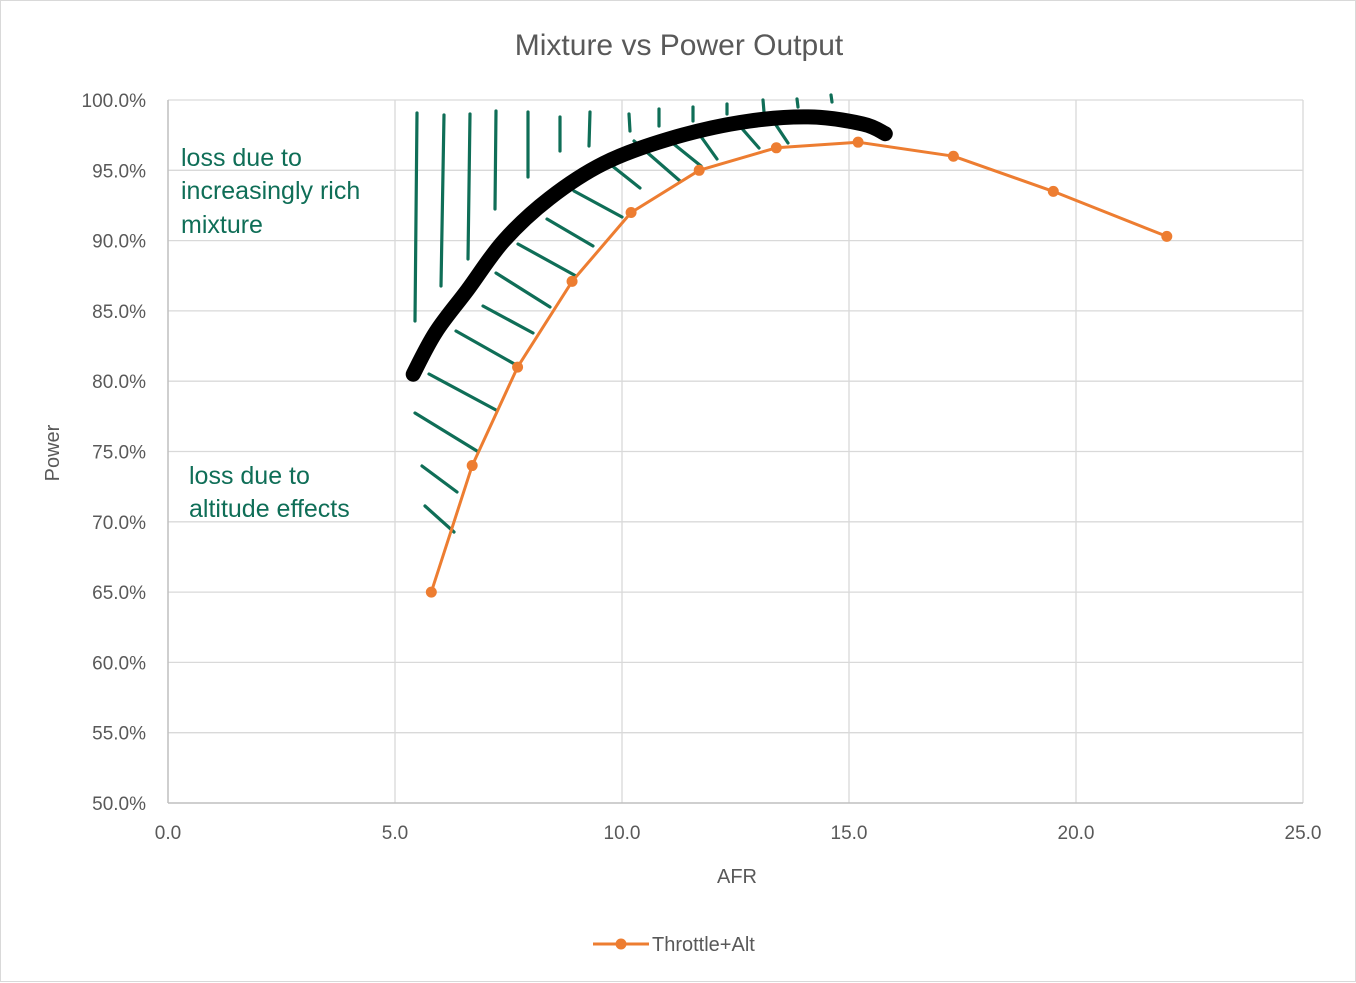  Describe the element at coordinates (53, 452) in the screenshot. I see `y-axis-title: Power` at that location.